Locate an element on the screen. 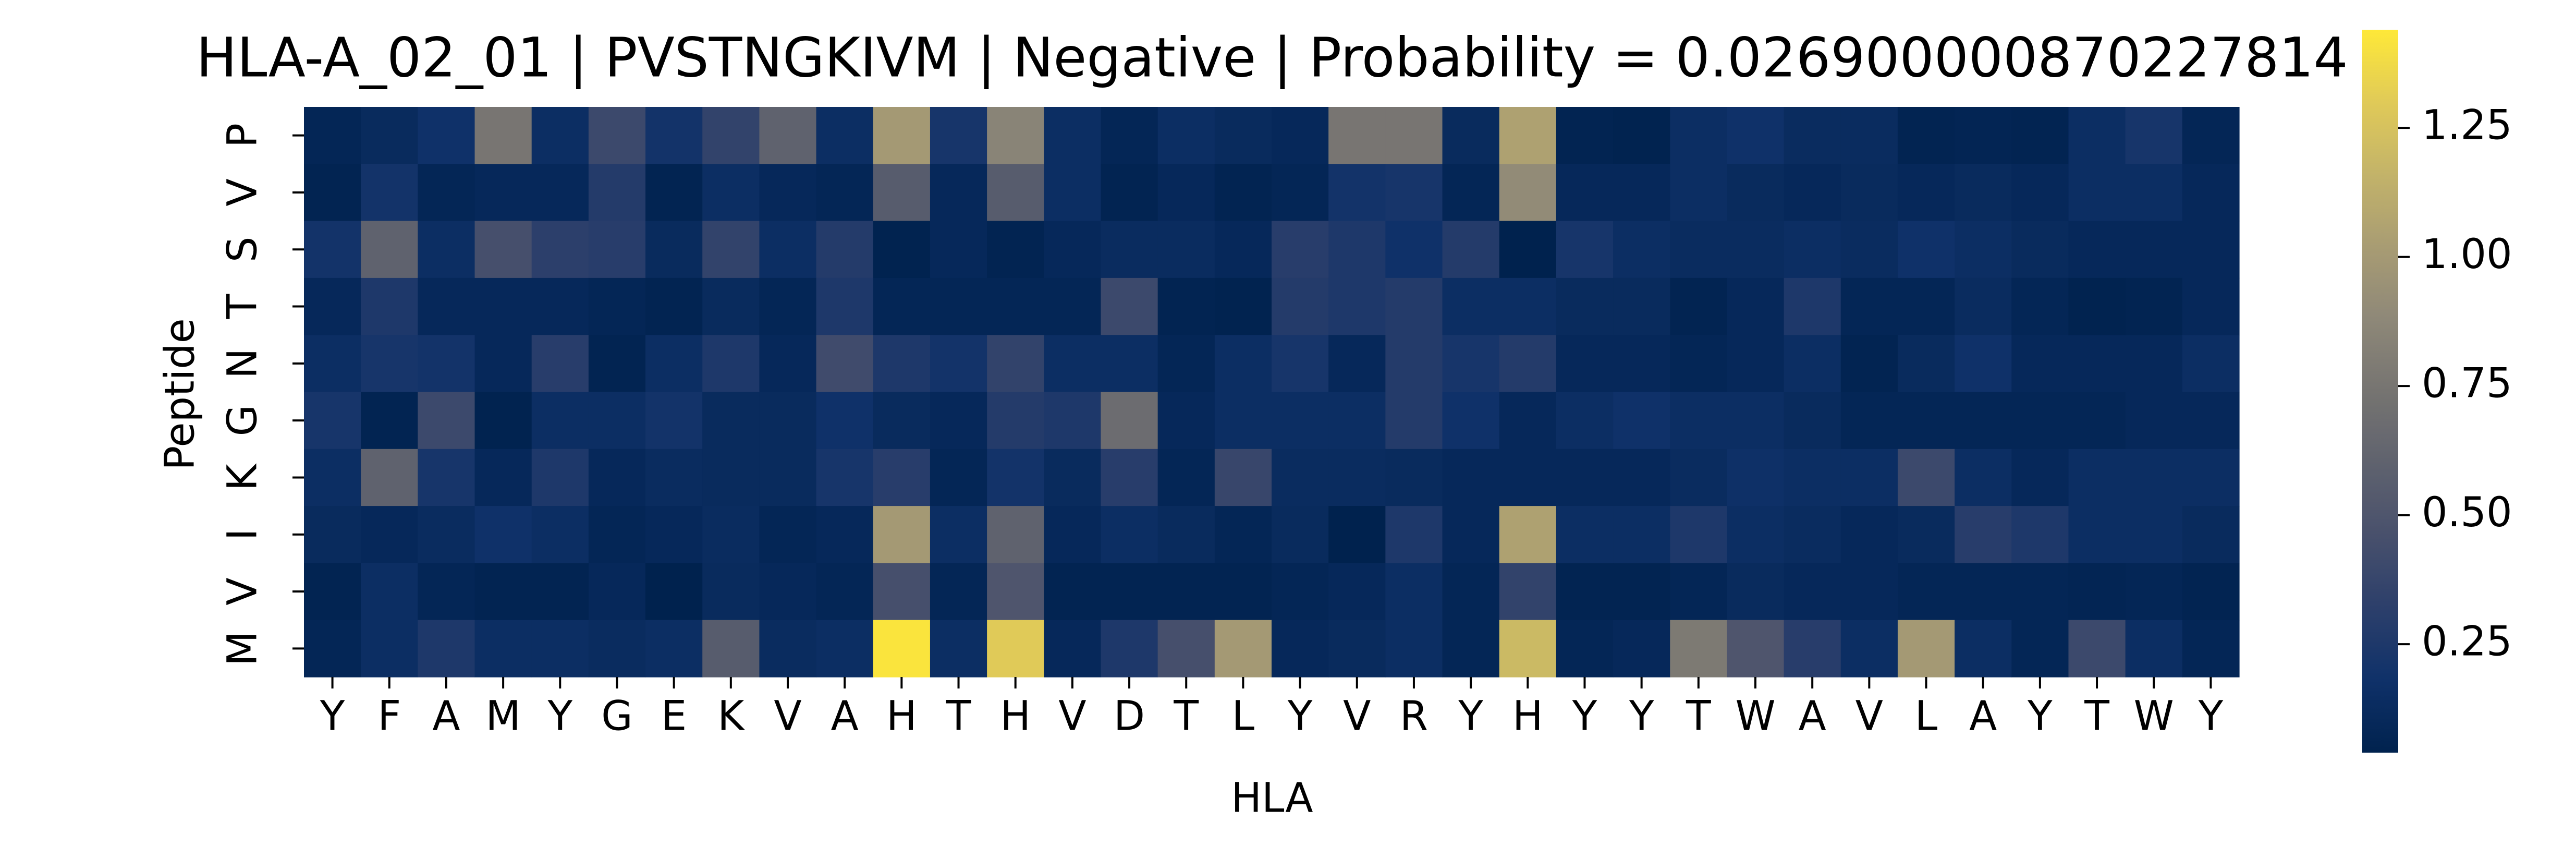  x-tick-label: H is located at coordinates (1015, 716).